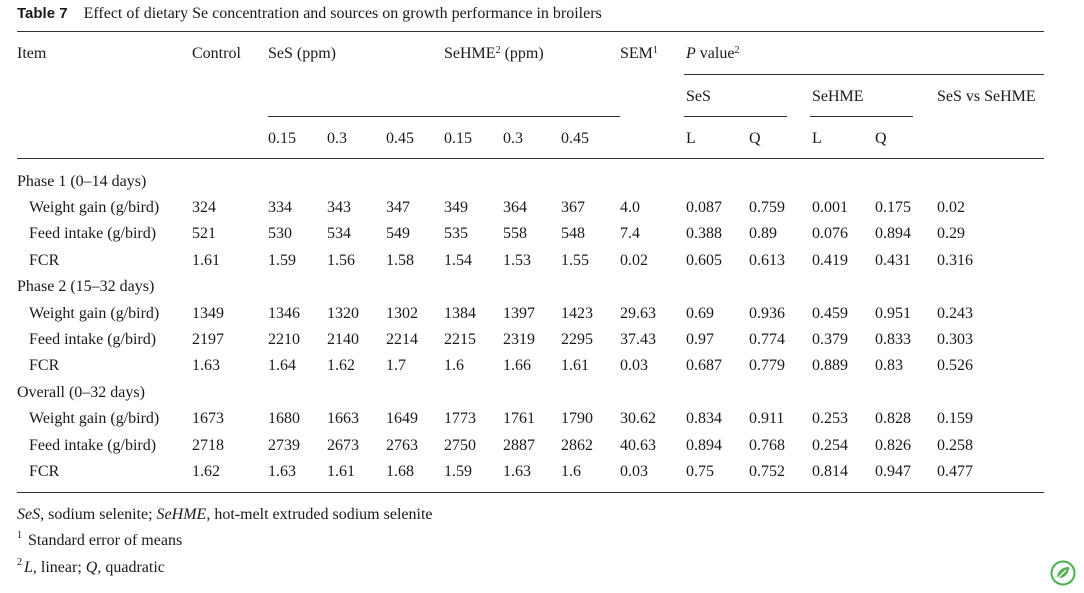  What do you see at coordinates (573, 207) in the screenshot?
I see `cell: 367` at bounding box center [573, 207].